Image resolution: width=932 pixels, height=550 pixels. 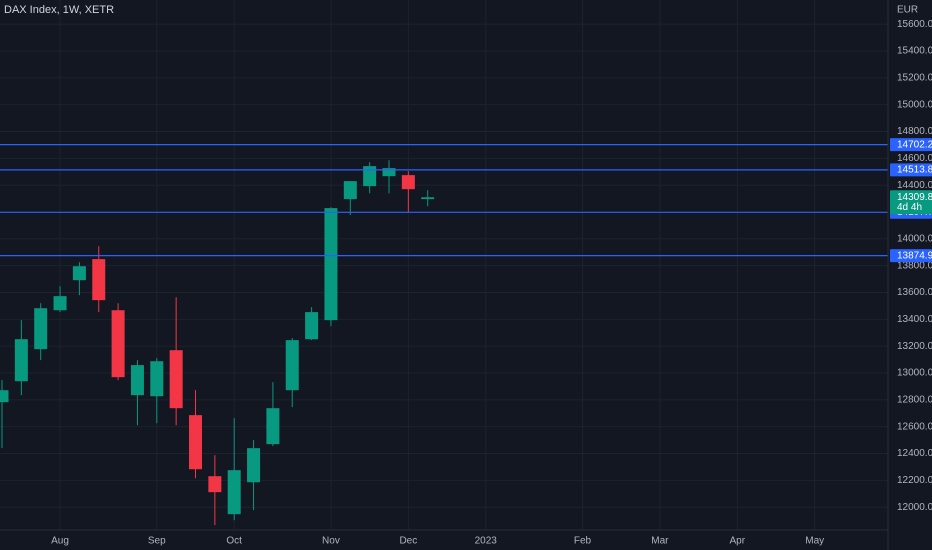 What do you see at coordinates (331, 541) in the screenshot?
I see `x-tick-label: Nov` at bounding box center [331, 541].